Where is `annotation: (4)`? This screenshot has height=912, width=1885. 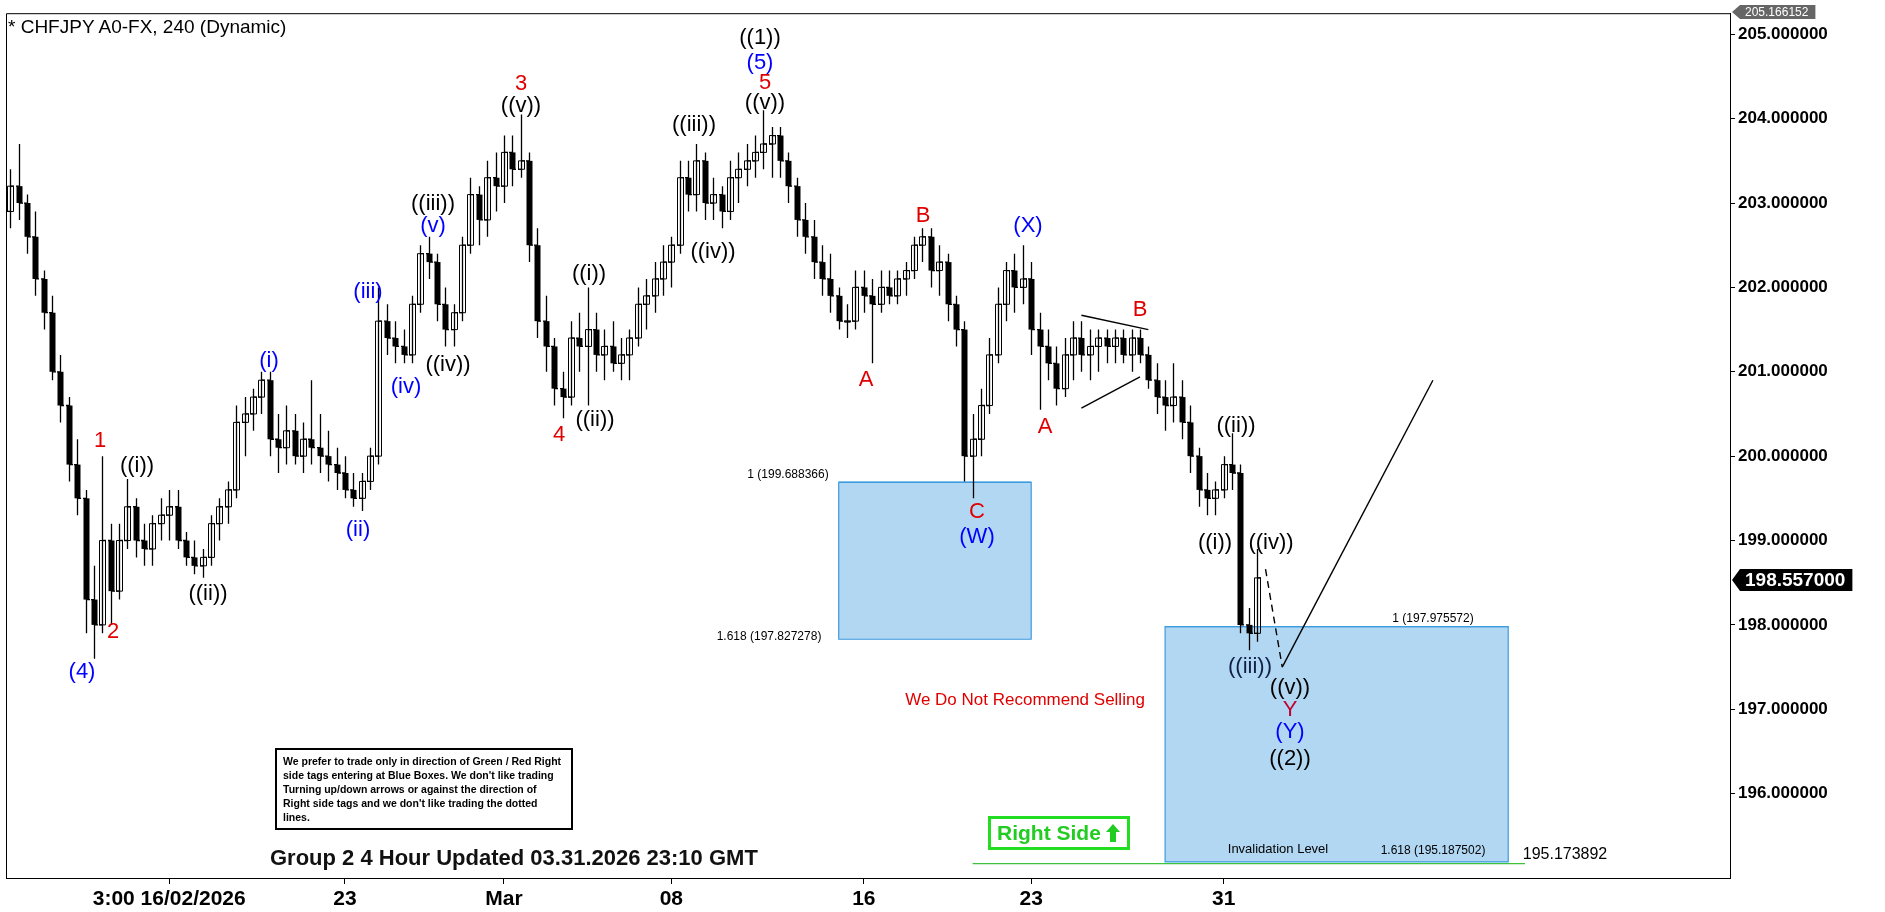 annotation: (4) is located at coordinates (82, 671).